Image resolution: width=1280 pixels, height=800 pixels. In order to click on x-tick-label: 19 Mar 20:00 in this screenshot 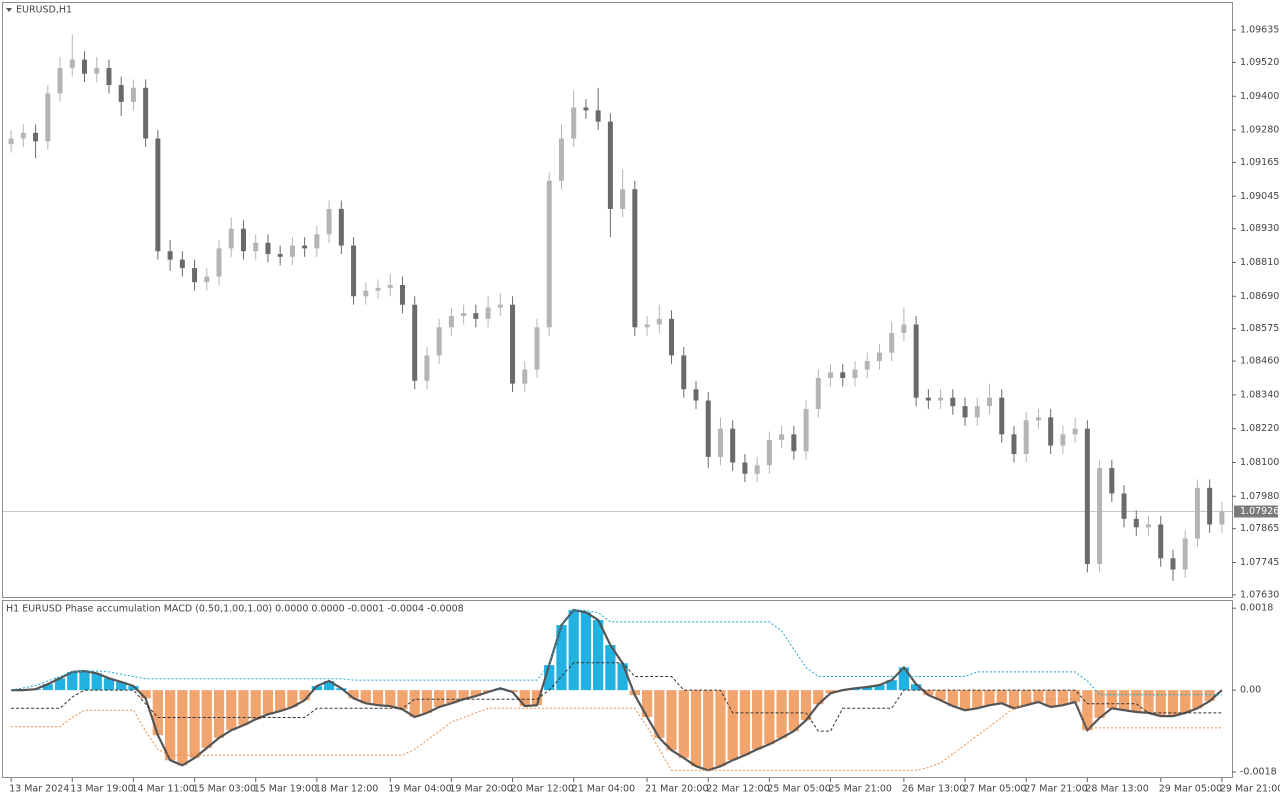, I will do `click(480, 789)`.